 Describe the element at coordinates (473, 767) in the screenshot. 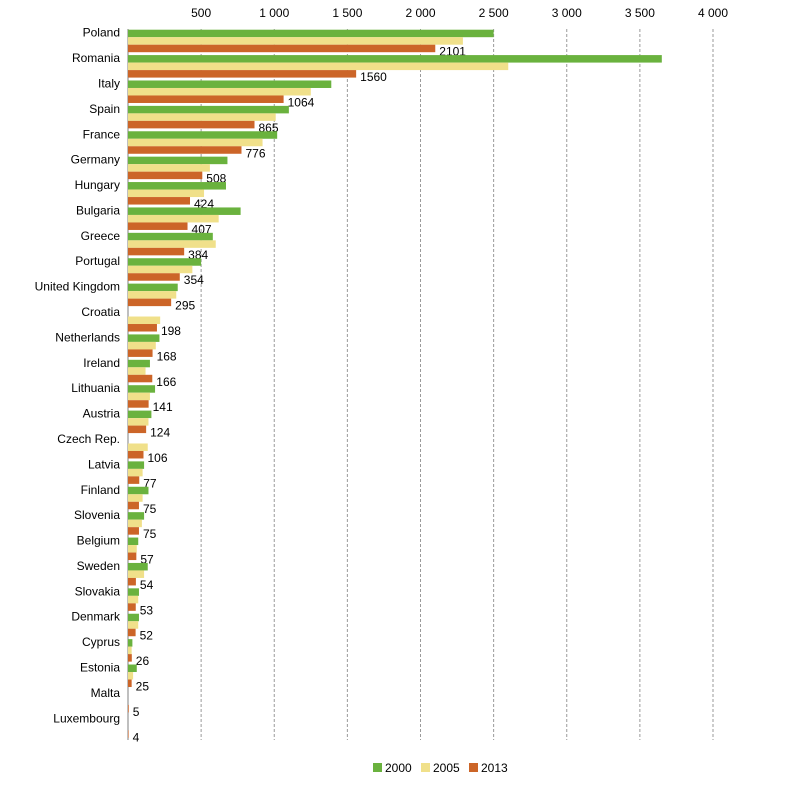

I see `legend-swatch-2013` at that location.